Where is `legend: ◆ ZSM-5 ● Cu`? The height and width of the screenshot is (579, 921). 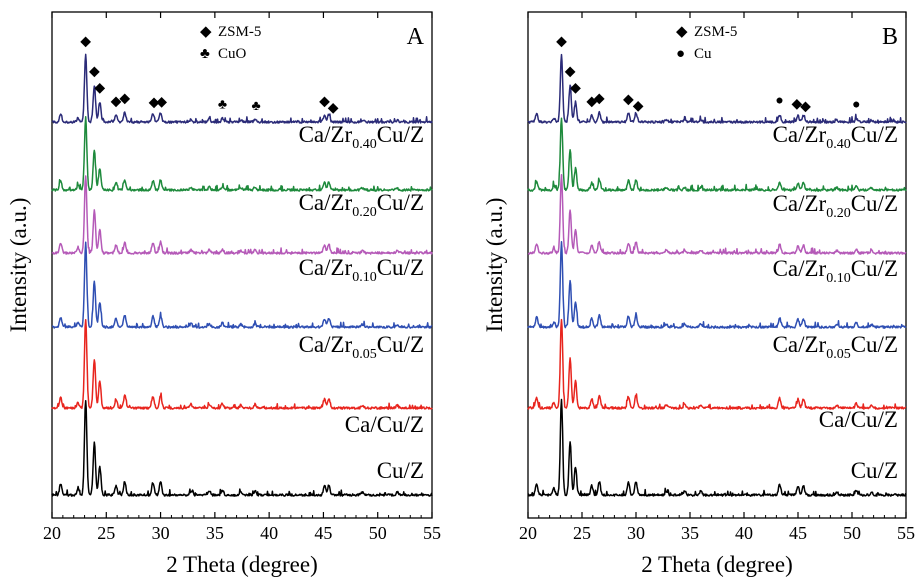 legend: ◆ ZSM-5 ● Cu is located at coordinates (706, 43).